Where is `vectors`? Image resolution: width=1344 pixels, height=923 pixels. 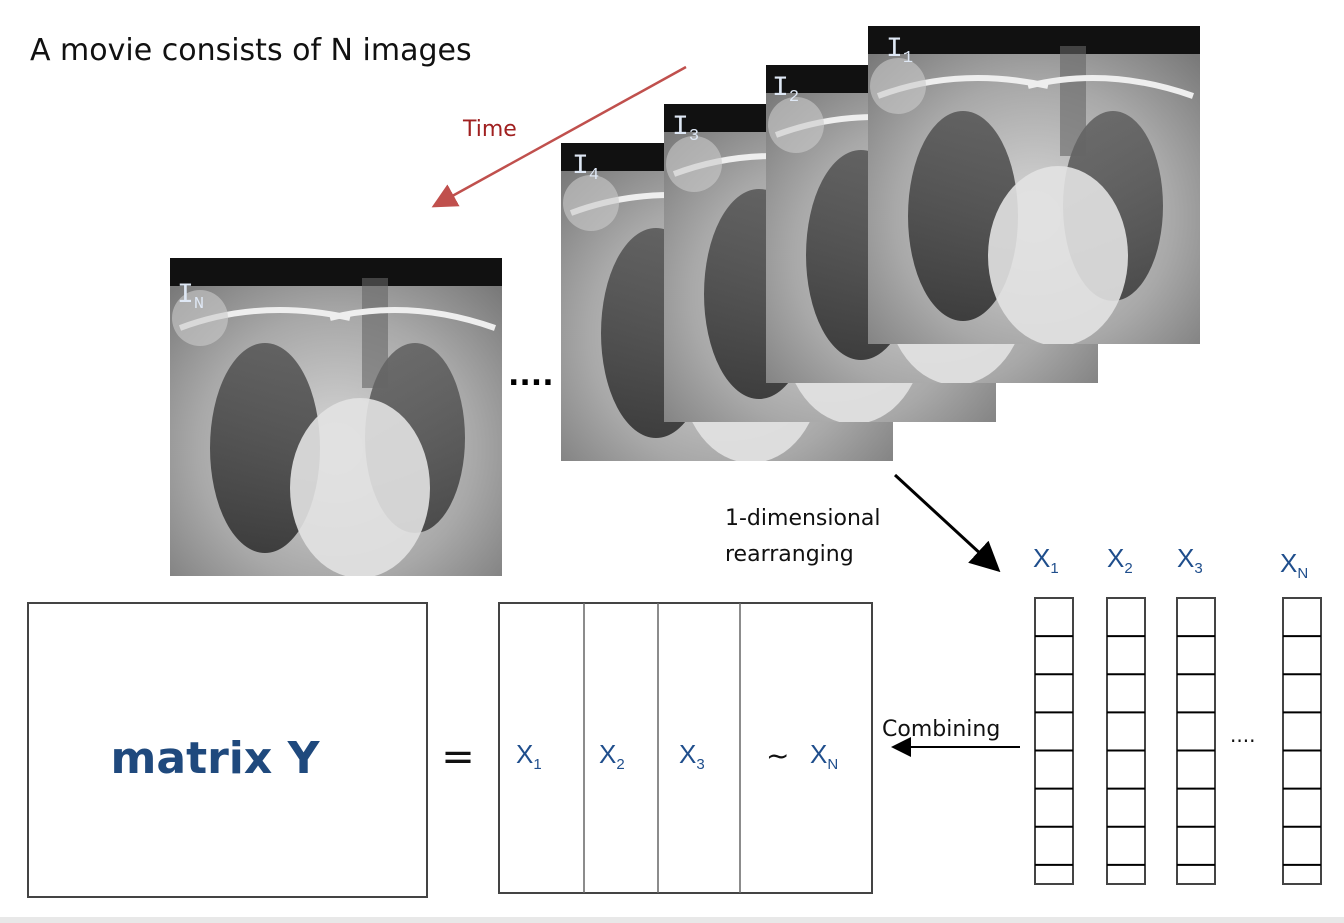 vectors is located at coordinates (1178, 741).